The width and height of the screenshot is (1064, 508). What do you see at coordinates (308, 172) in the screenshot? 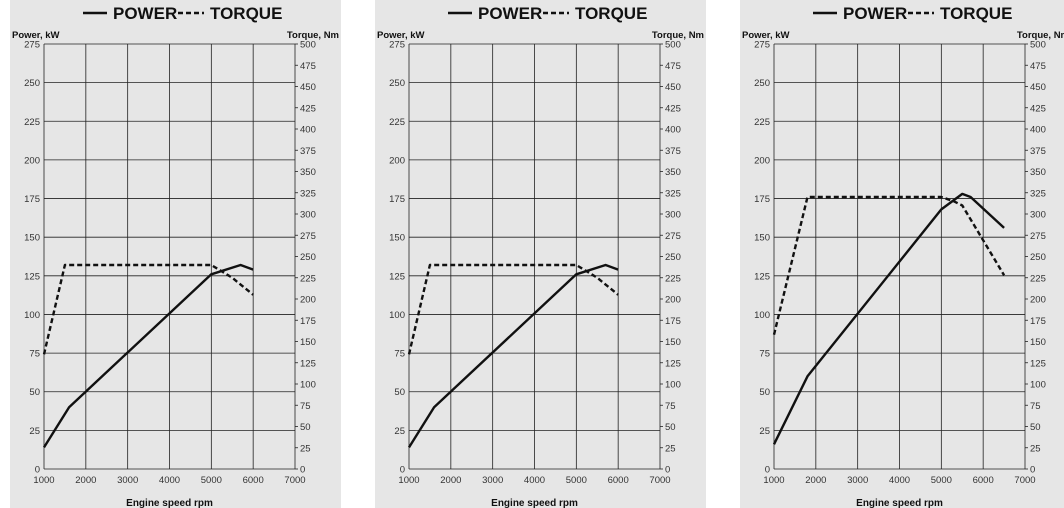
I see `y-right-tick-label: 350` at bounding box center [308, 172].